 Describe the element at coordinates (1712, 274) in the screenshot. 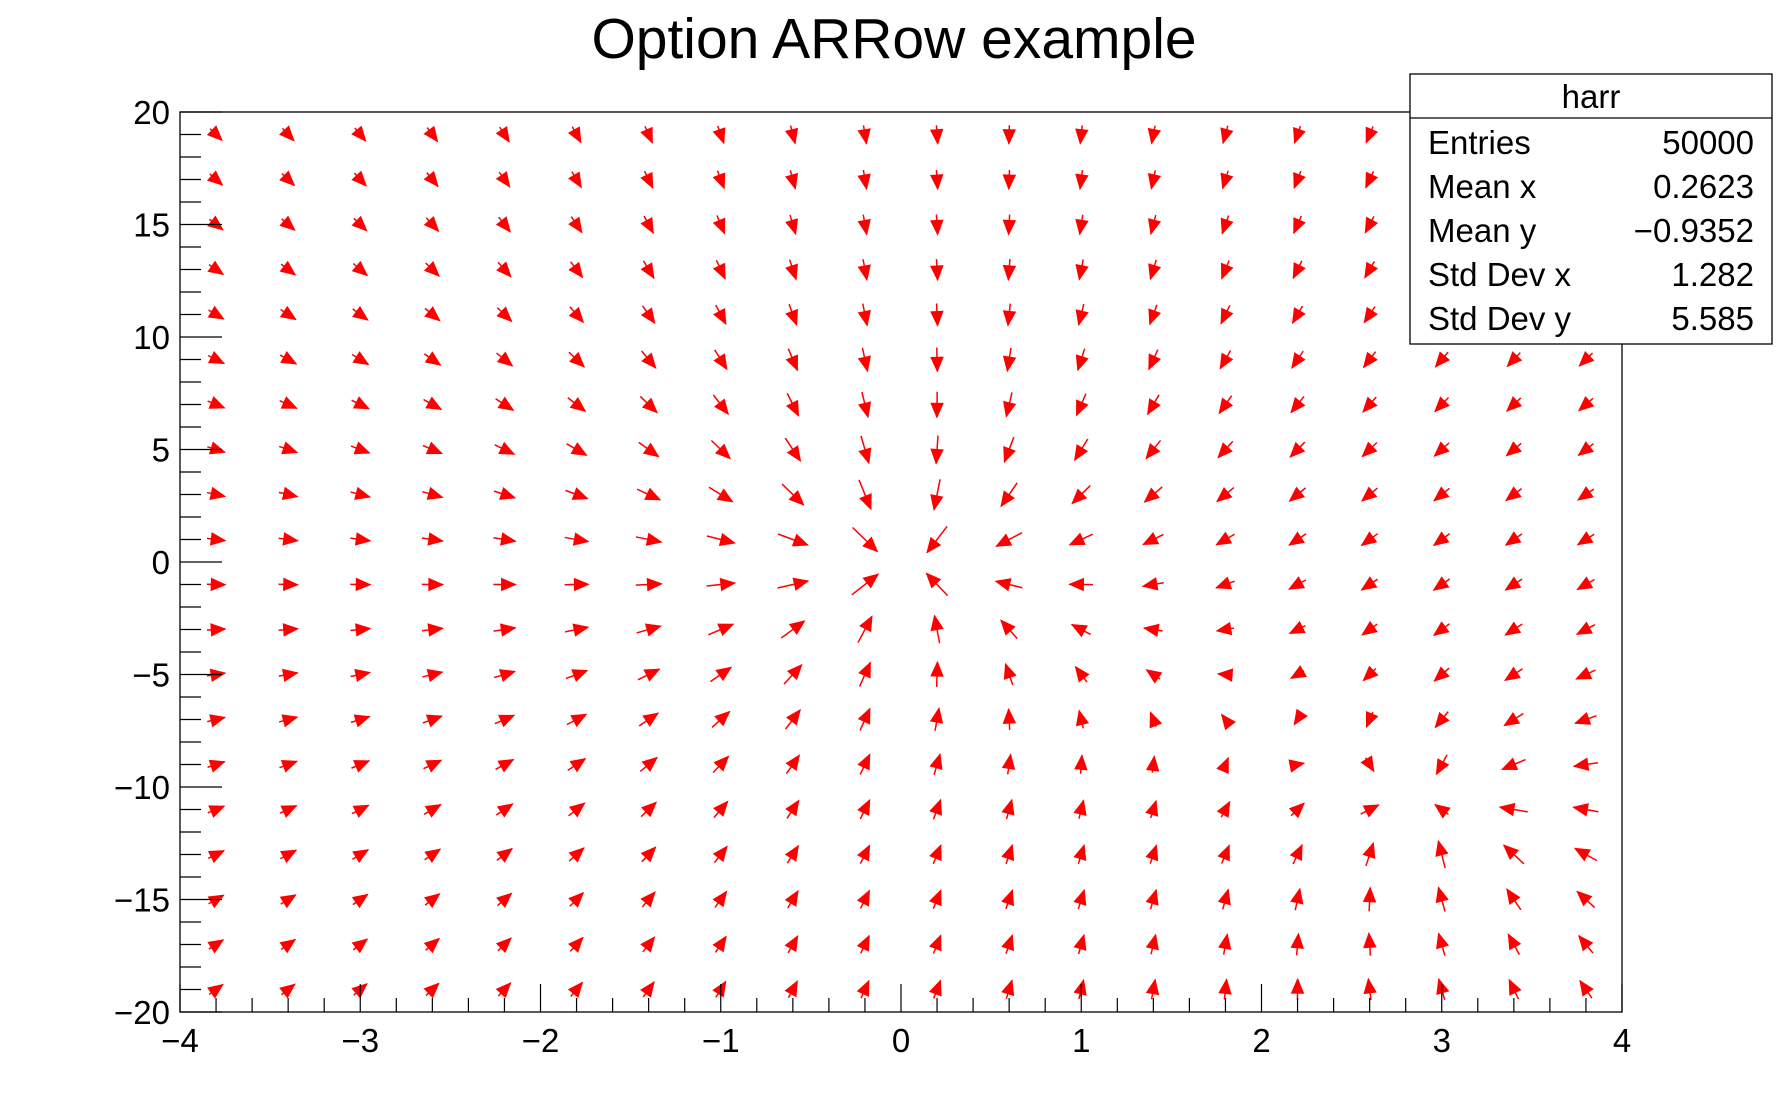

I see `stats-value: 1.282` at that location.